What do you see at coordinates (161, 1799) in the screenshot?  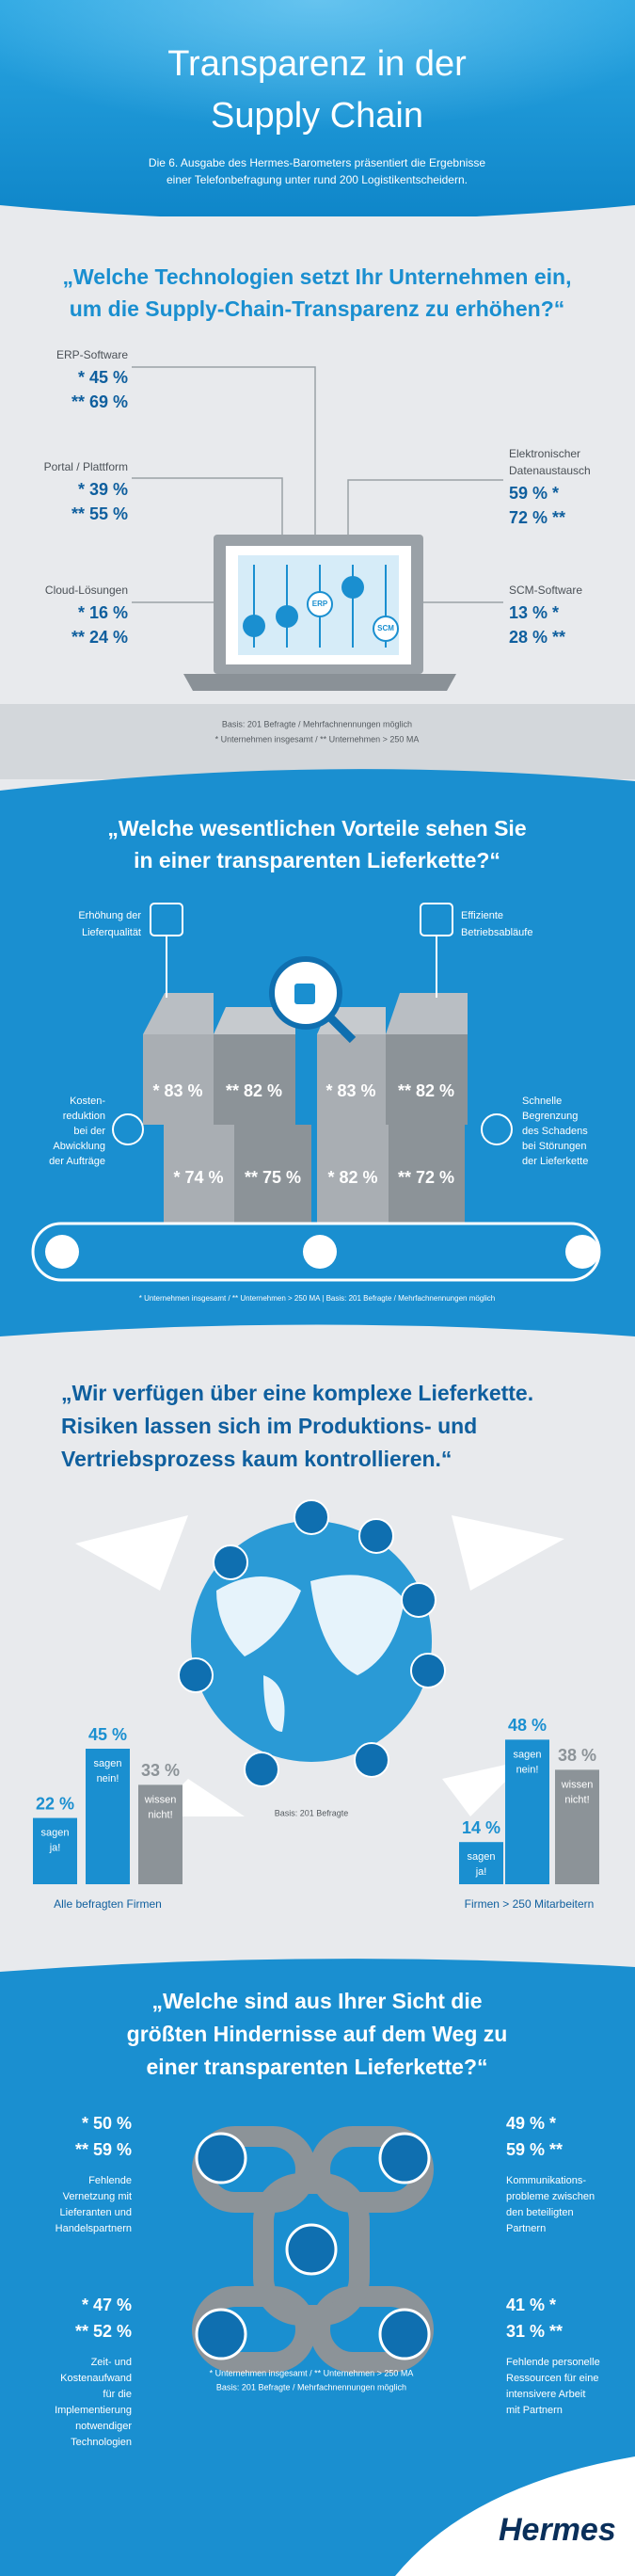 I see `bar-text: wissen` at bounding box center [161, 1799].